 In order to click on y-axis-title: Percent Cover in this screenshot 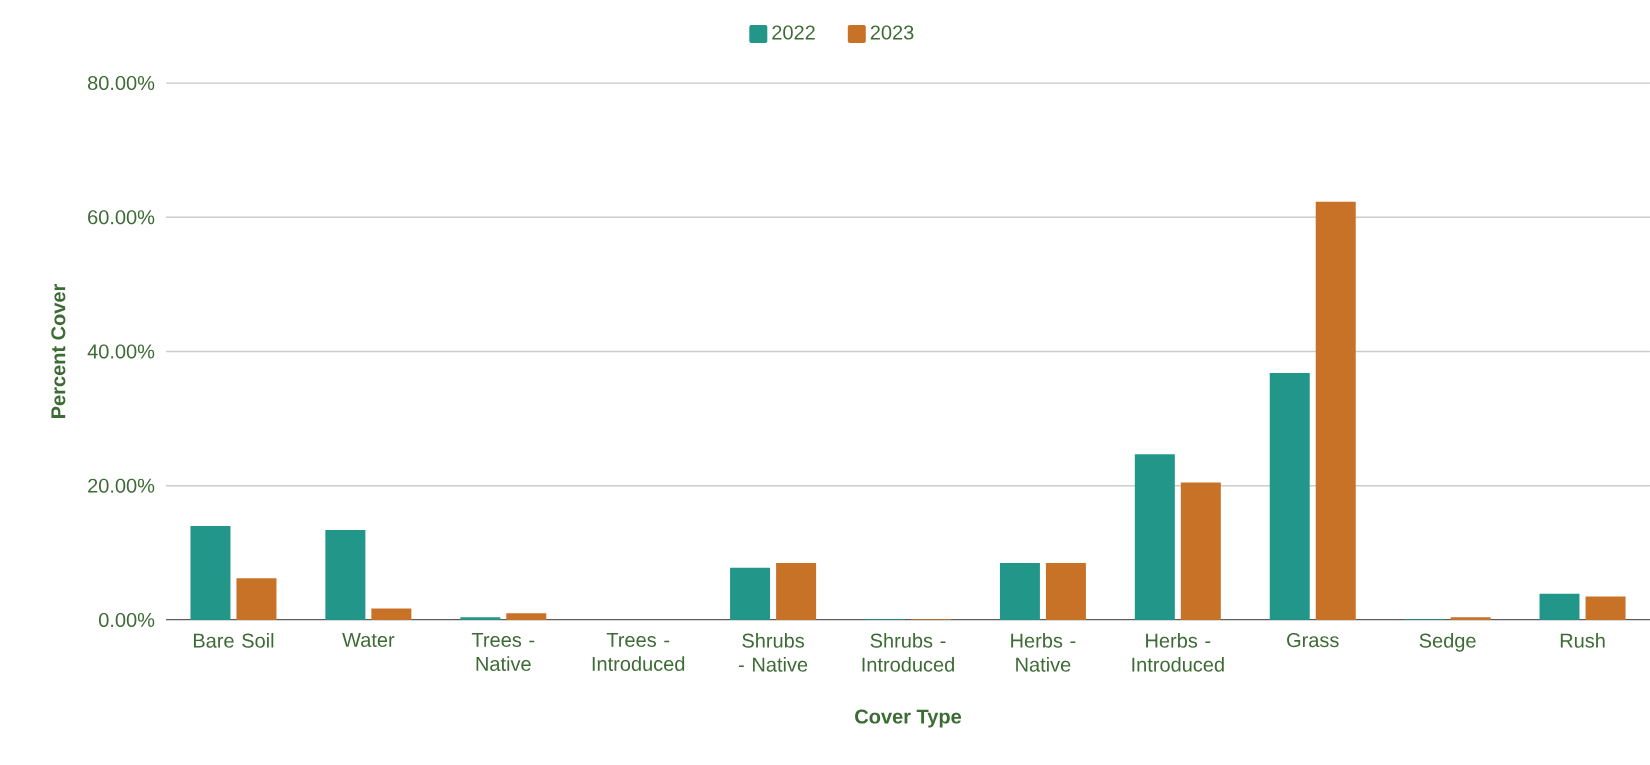, I will do `click(58, 351)`.